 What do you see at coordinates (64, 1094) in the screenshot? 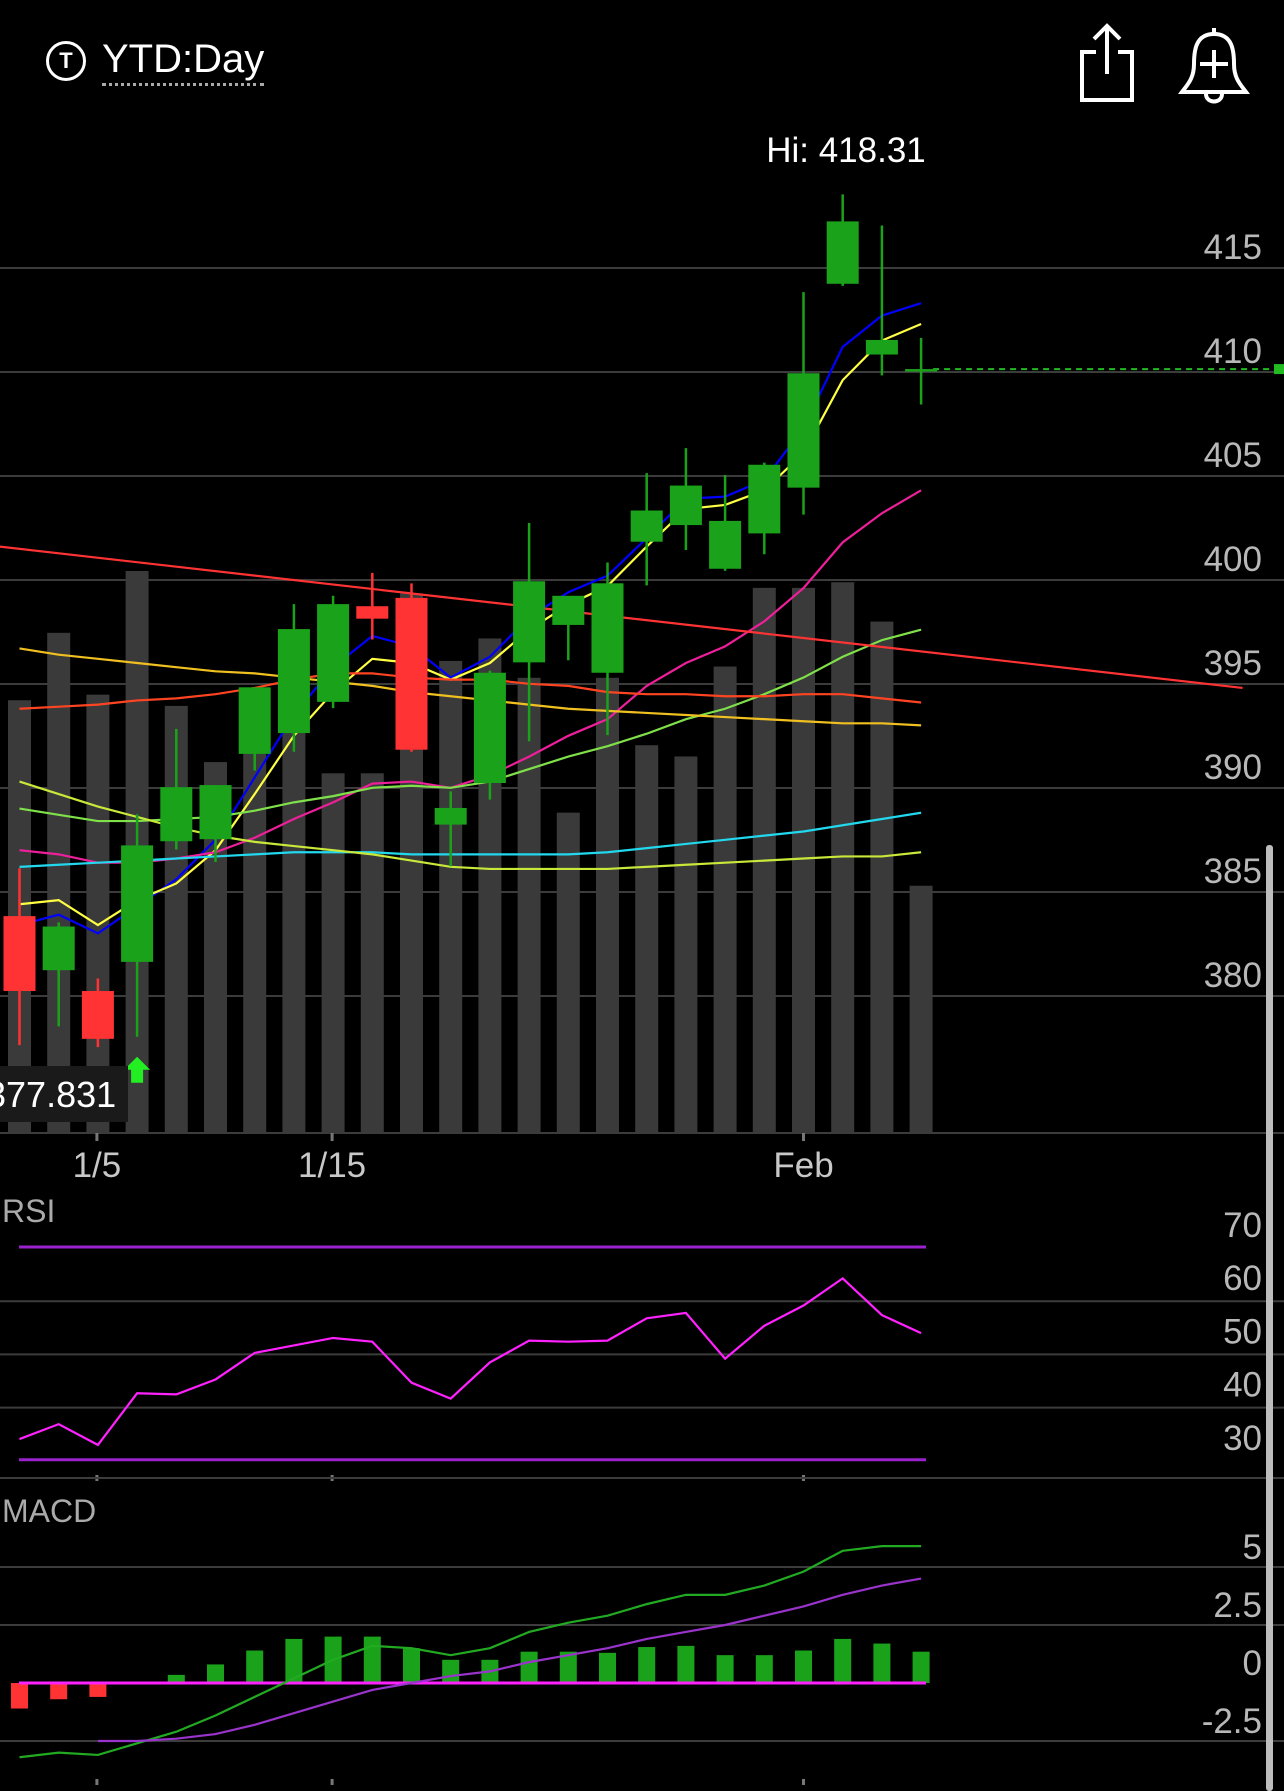
I see `low-label-bg` at bounding box center [64, 1094].